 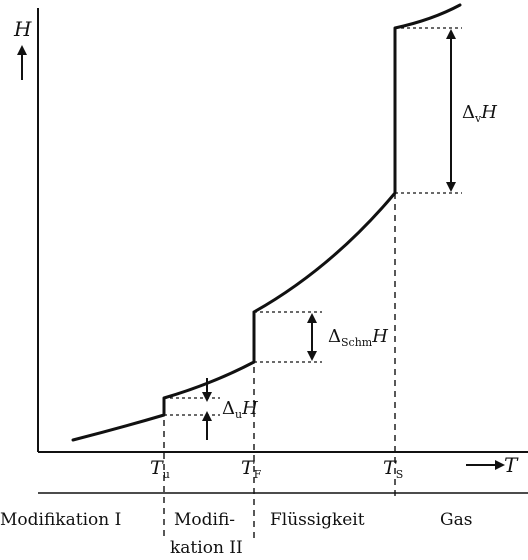 I want to click on delta-v-label: ΔvH, so click(x=479, y=113).